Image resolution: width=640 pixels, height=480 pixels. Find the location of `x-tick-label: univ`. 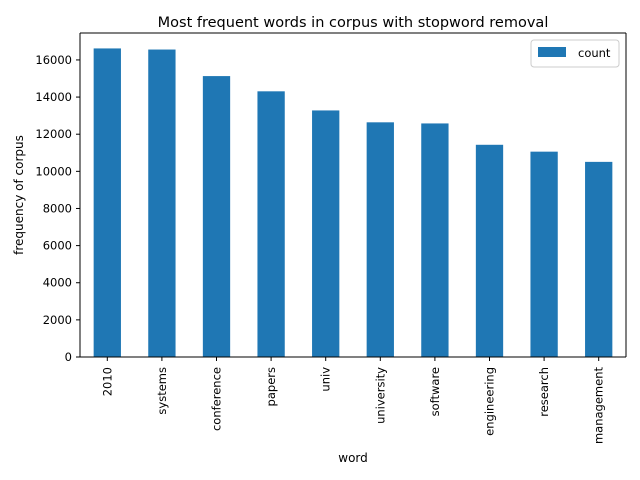

x-tick-label: univ is located at coordinates (326, 379).